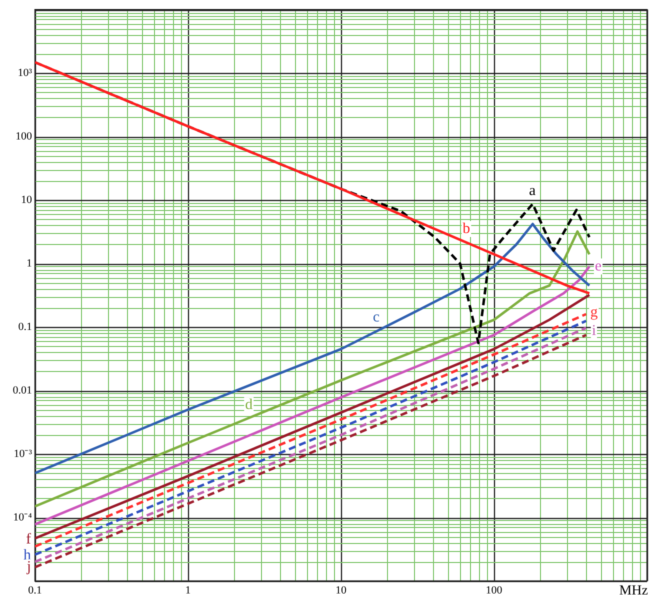  What do you see at coordinates (29, 539) in the screenshot?
I see `annotation: f` at bounding box center [29, 539].